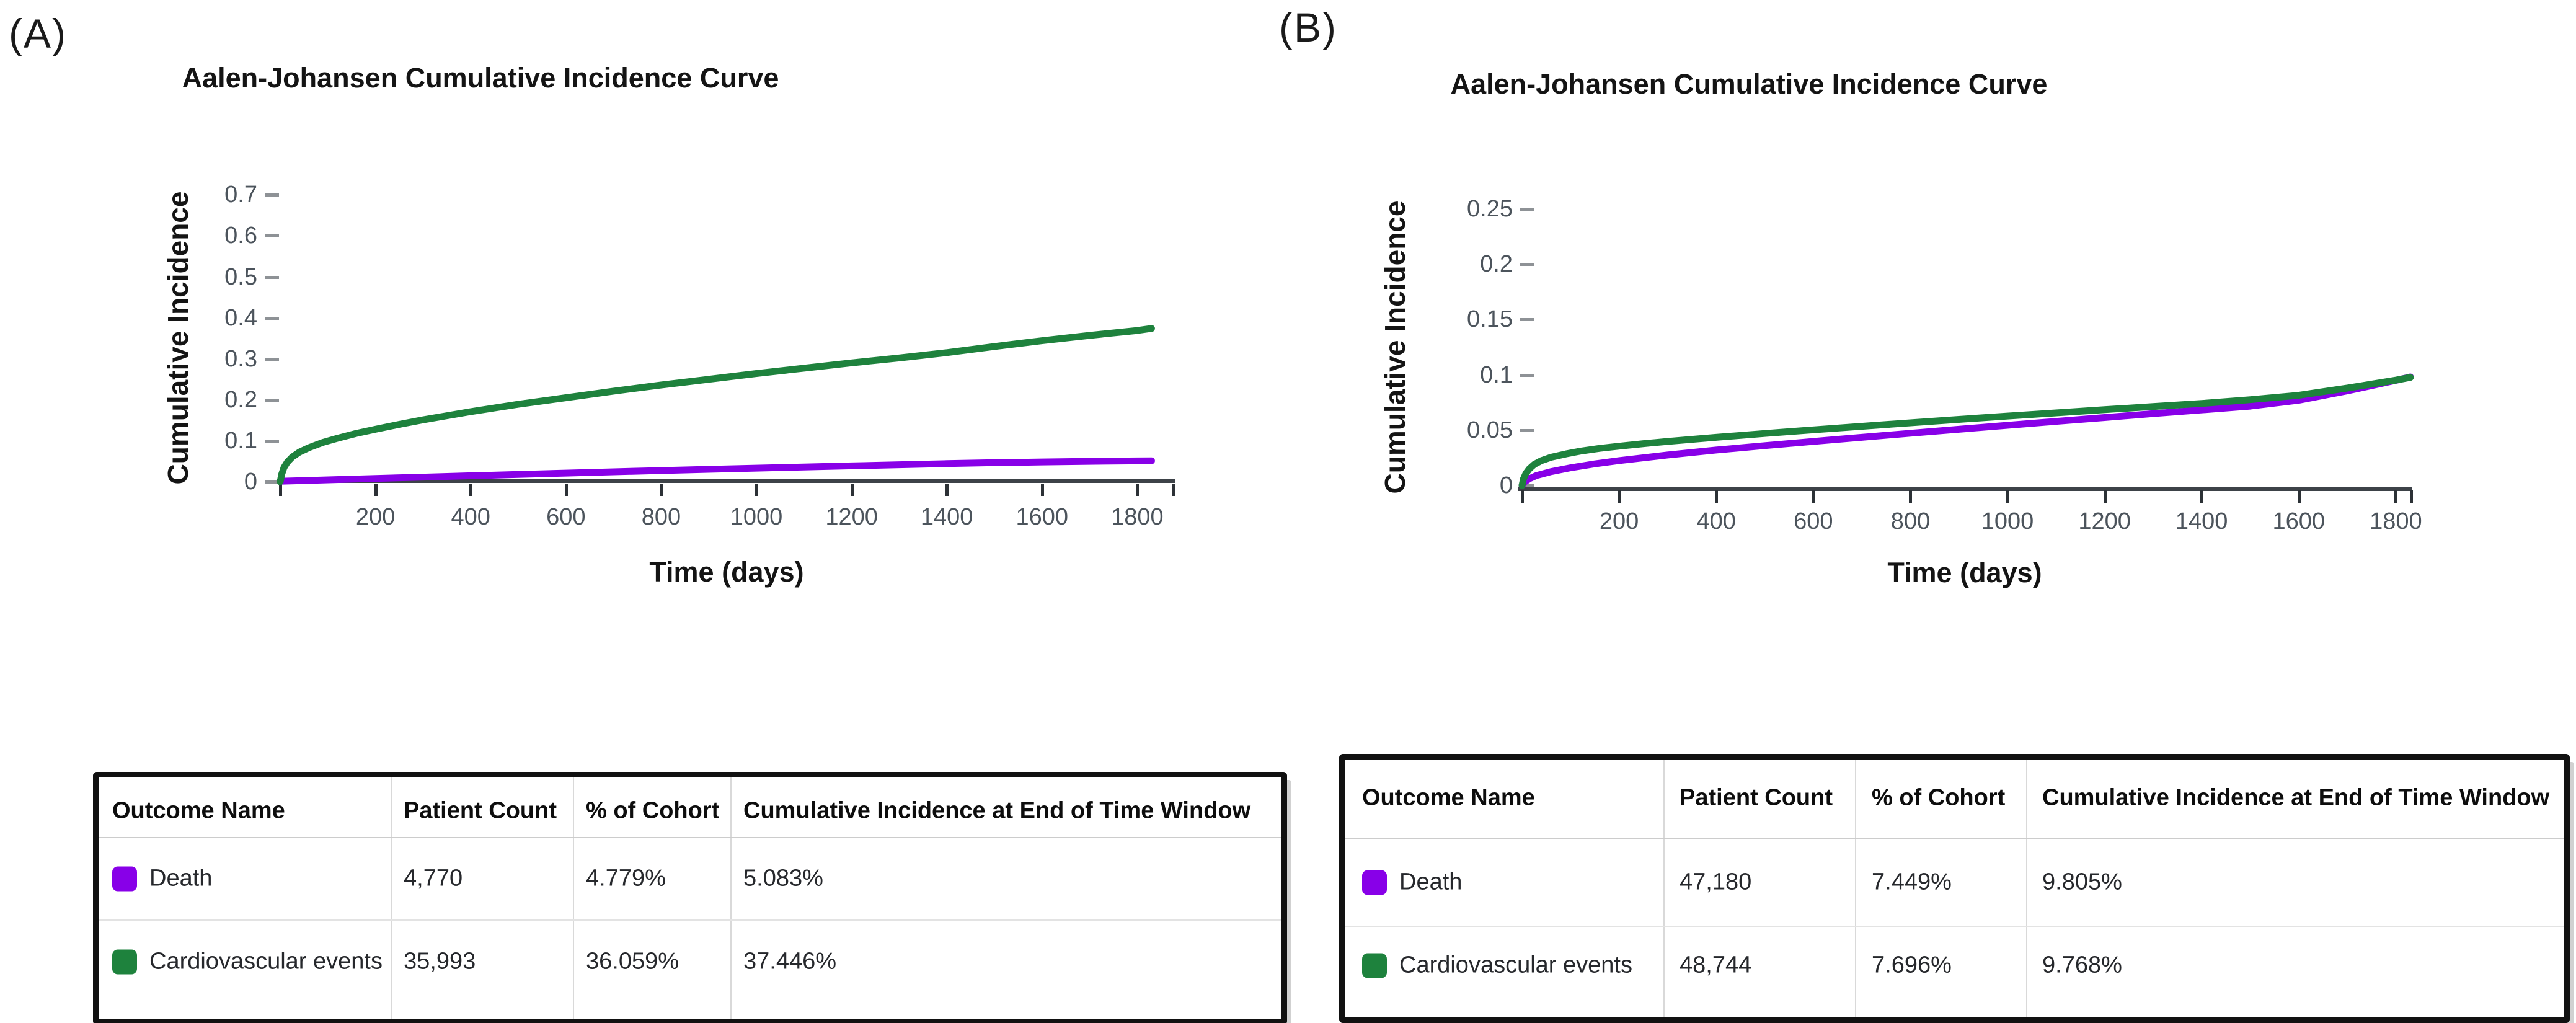 Image resolution: width=2576 pixels, height=1023 pixels. What do you see at coordinates (1964, 572) in the screenshot?
I see `x-axis-label-b: Time (days)` at bounding box center [1964, 572].